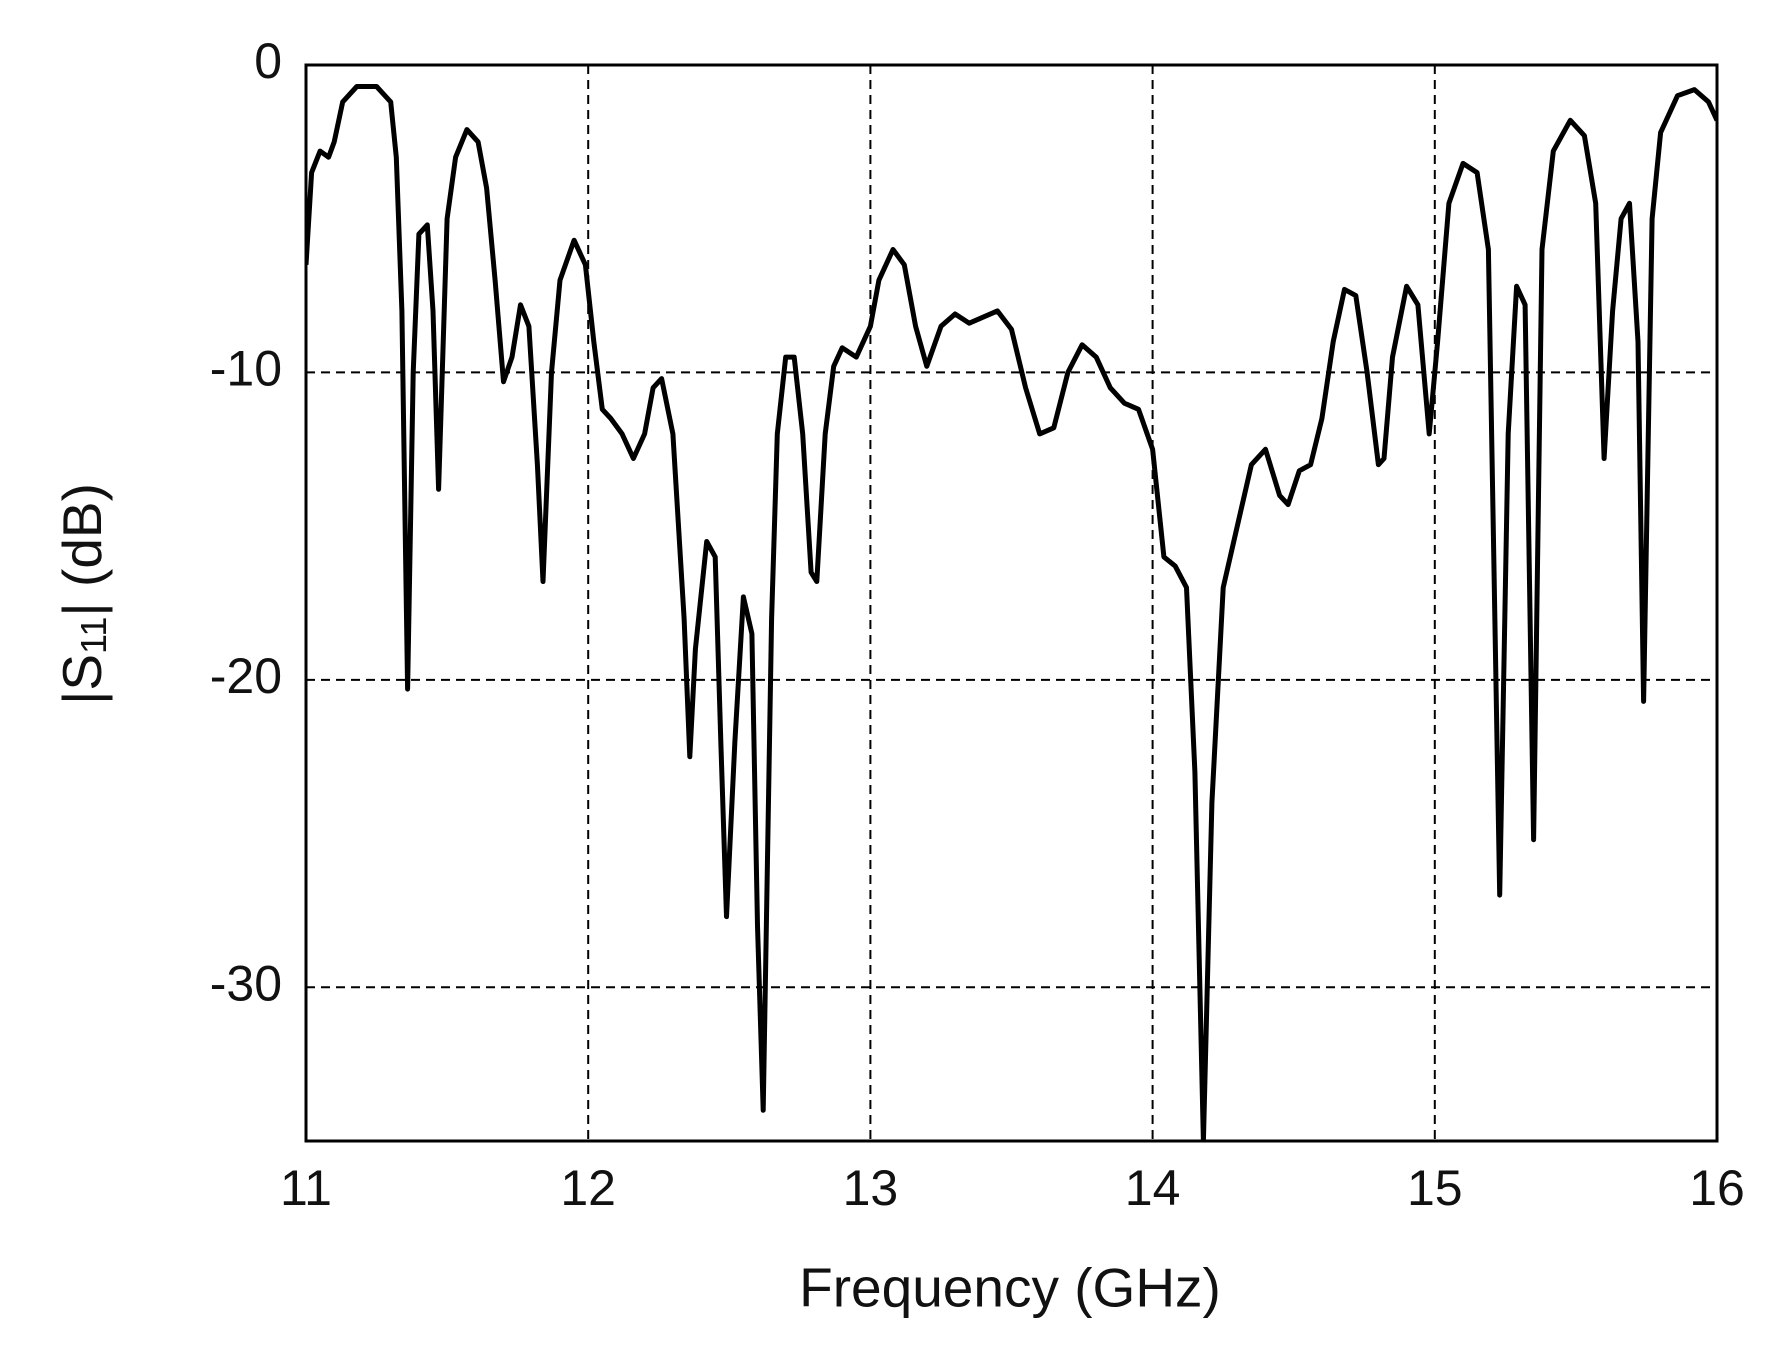 Image resolution: width=1783 pixels, height=1357 pixels. Describe the element at coordinates (1435, 1188) in the screenshot. I see `x-tick-label: 15` at that location.